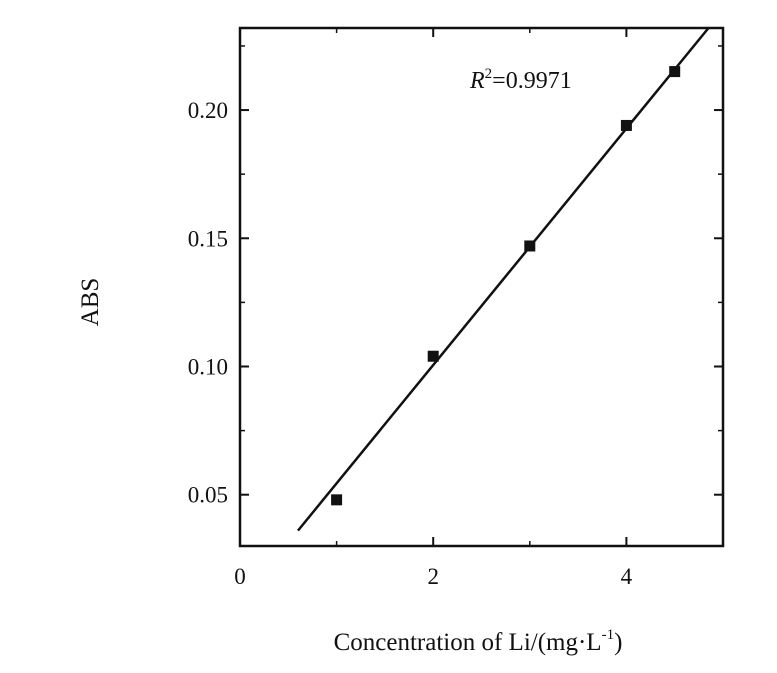  Describe the element at coordinates (208, 110) in the screenshot. I see `y-tick-label: 0.20` at that location.